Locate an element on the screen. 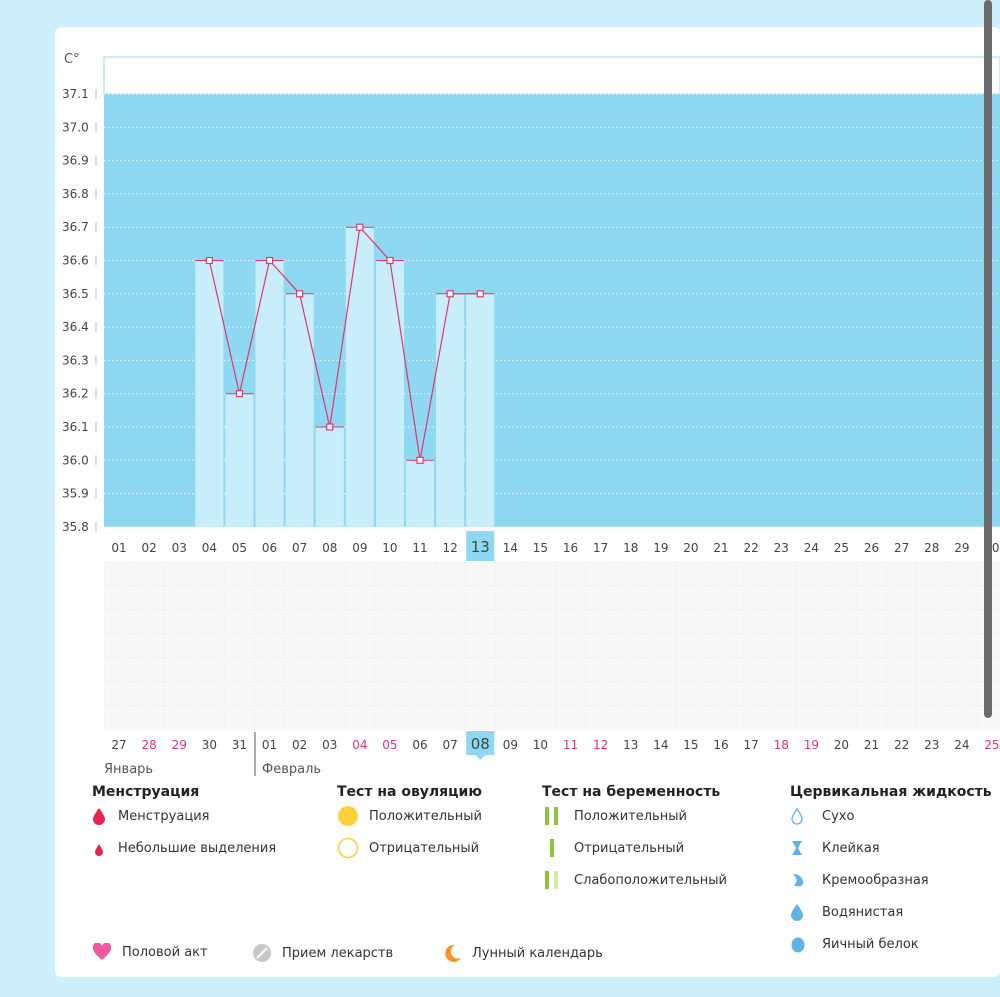  cycle-day-label: 18 is located at coordinates (630, 548).